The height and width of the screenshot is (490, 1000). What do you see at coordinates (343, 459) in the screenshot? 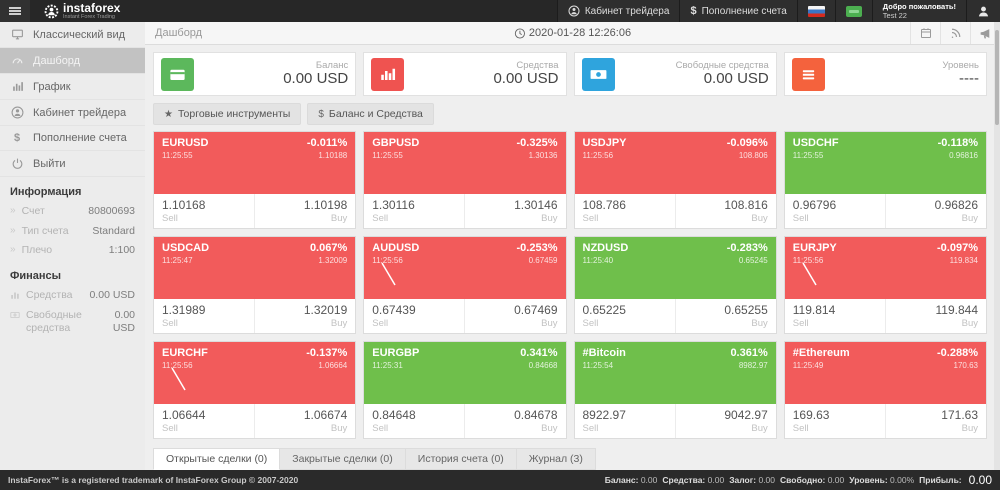
I see `tab-closed-trades: Закрытые сделки (0)` at bounding box center [343, 459].